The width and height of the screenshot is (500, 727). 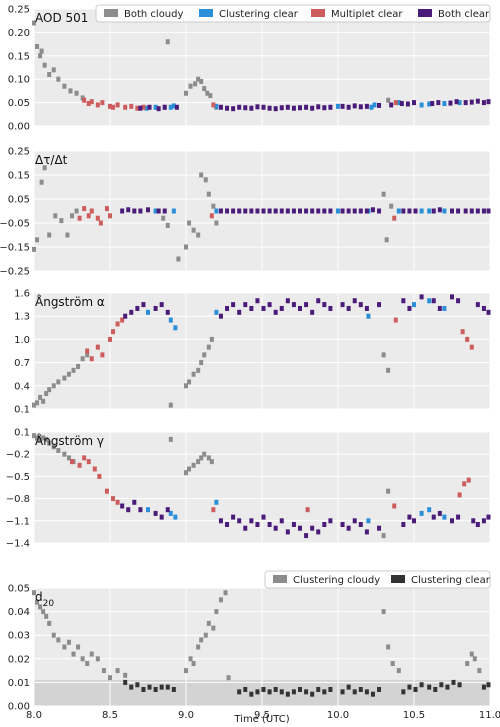 I want to click on x-tick-label: 11.0, so click(x=489, y=715).